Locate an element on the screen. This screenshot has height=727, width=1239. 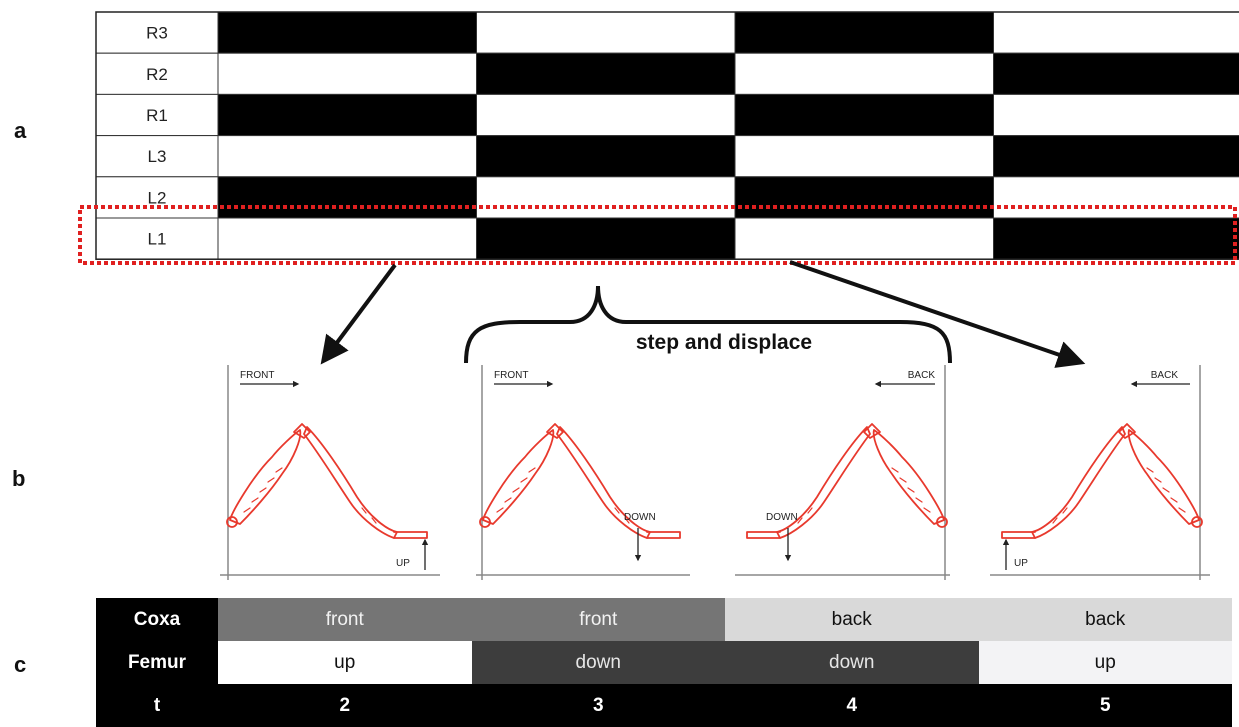
gait-row-r1: R1 is located at coordinates (667, 114).